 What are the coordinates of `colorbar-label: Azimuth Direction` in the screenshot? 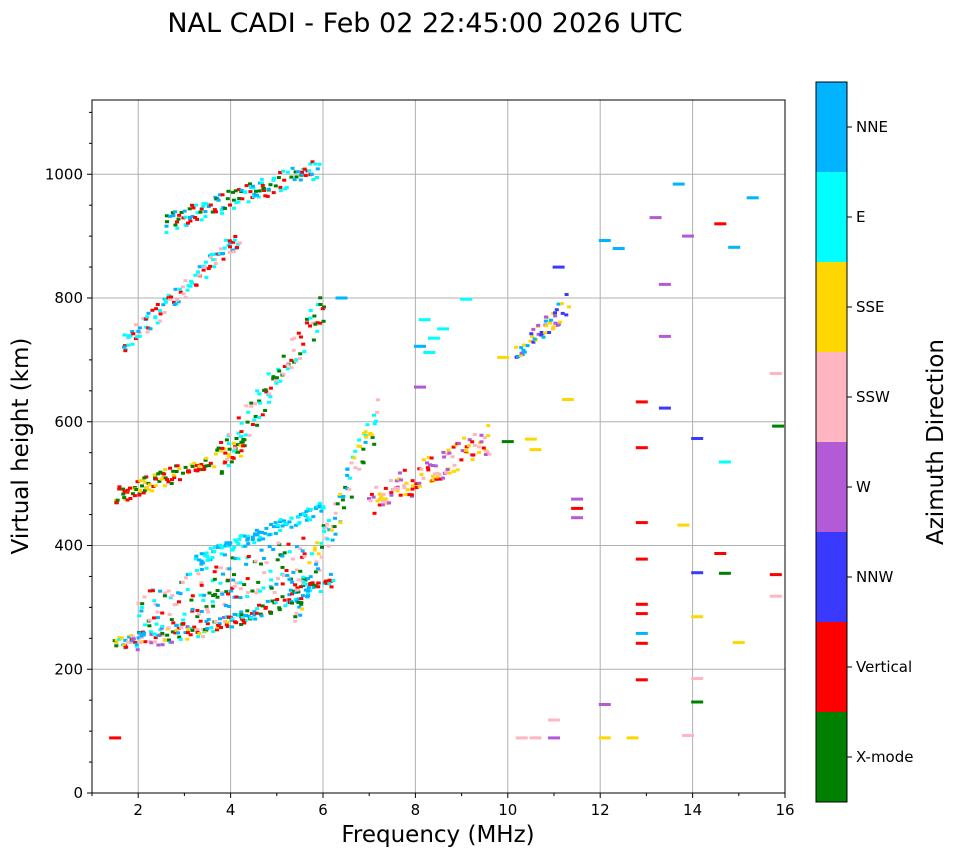 It's located at (936, 442).